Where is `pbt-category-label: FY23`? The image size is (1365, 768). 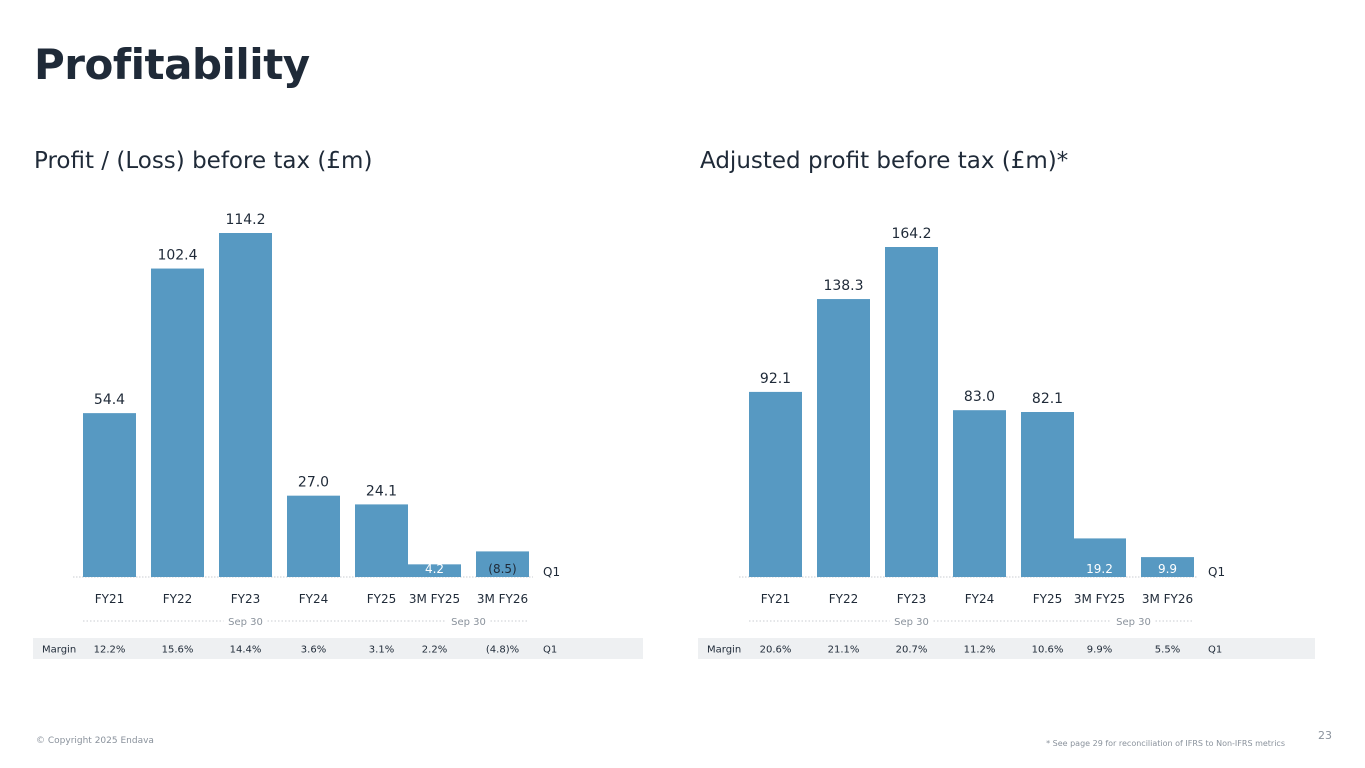 pbt-category-label: FY23 is located at coordinates (246, 599).